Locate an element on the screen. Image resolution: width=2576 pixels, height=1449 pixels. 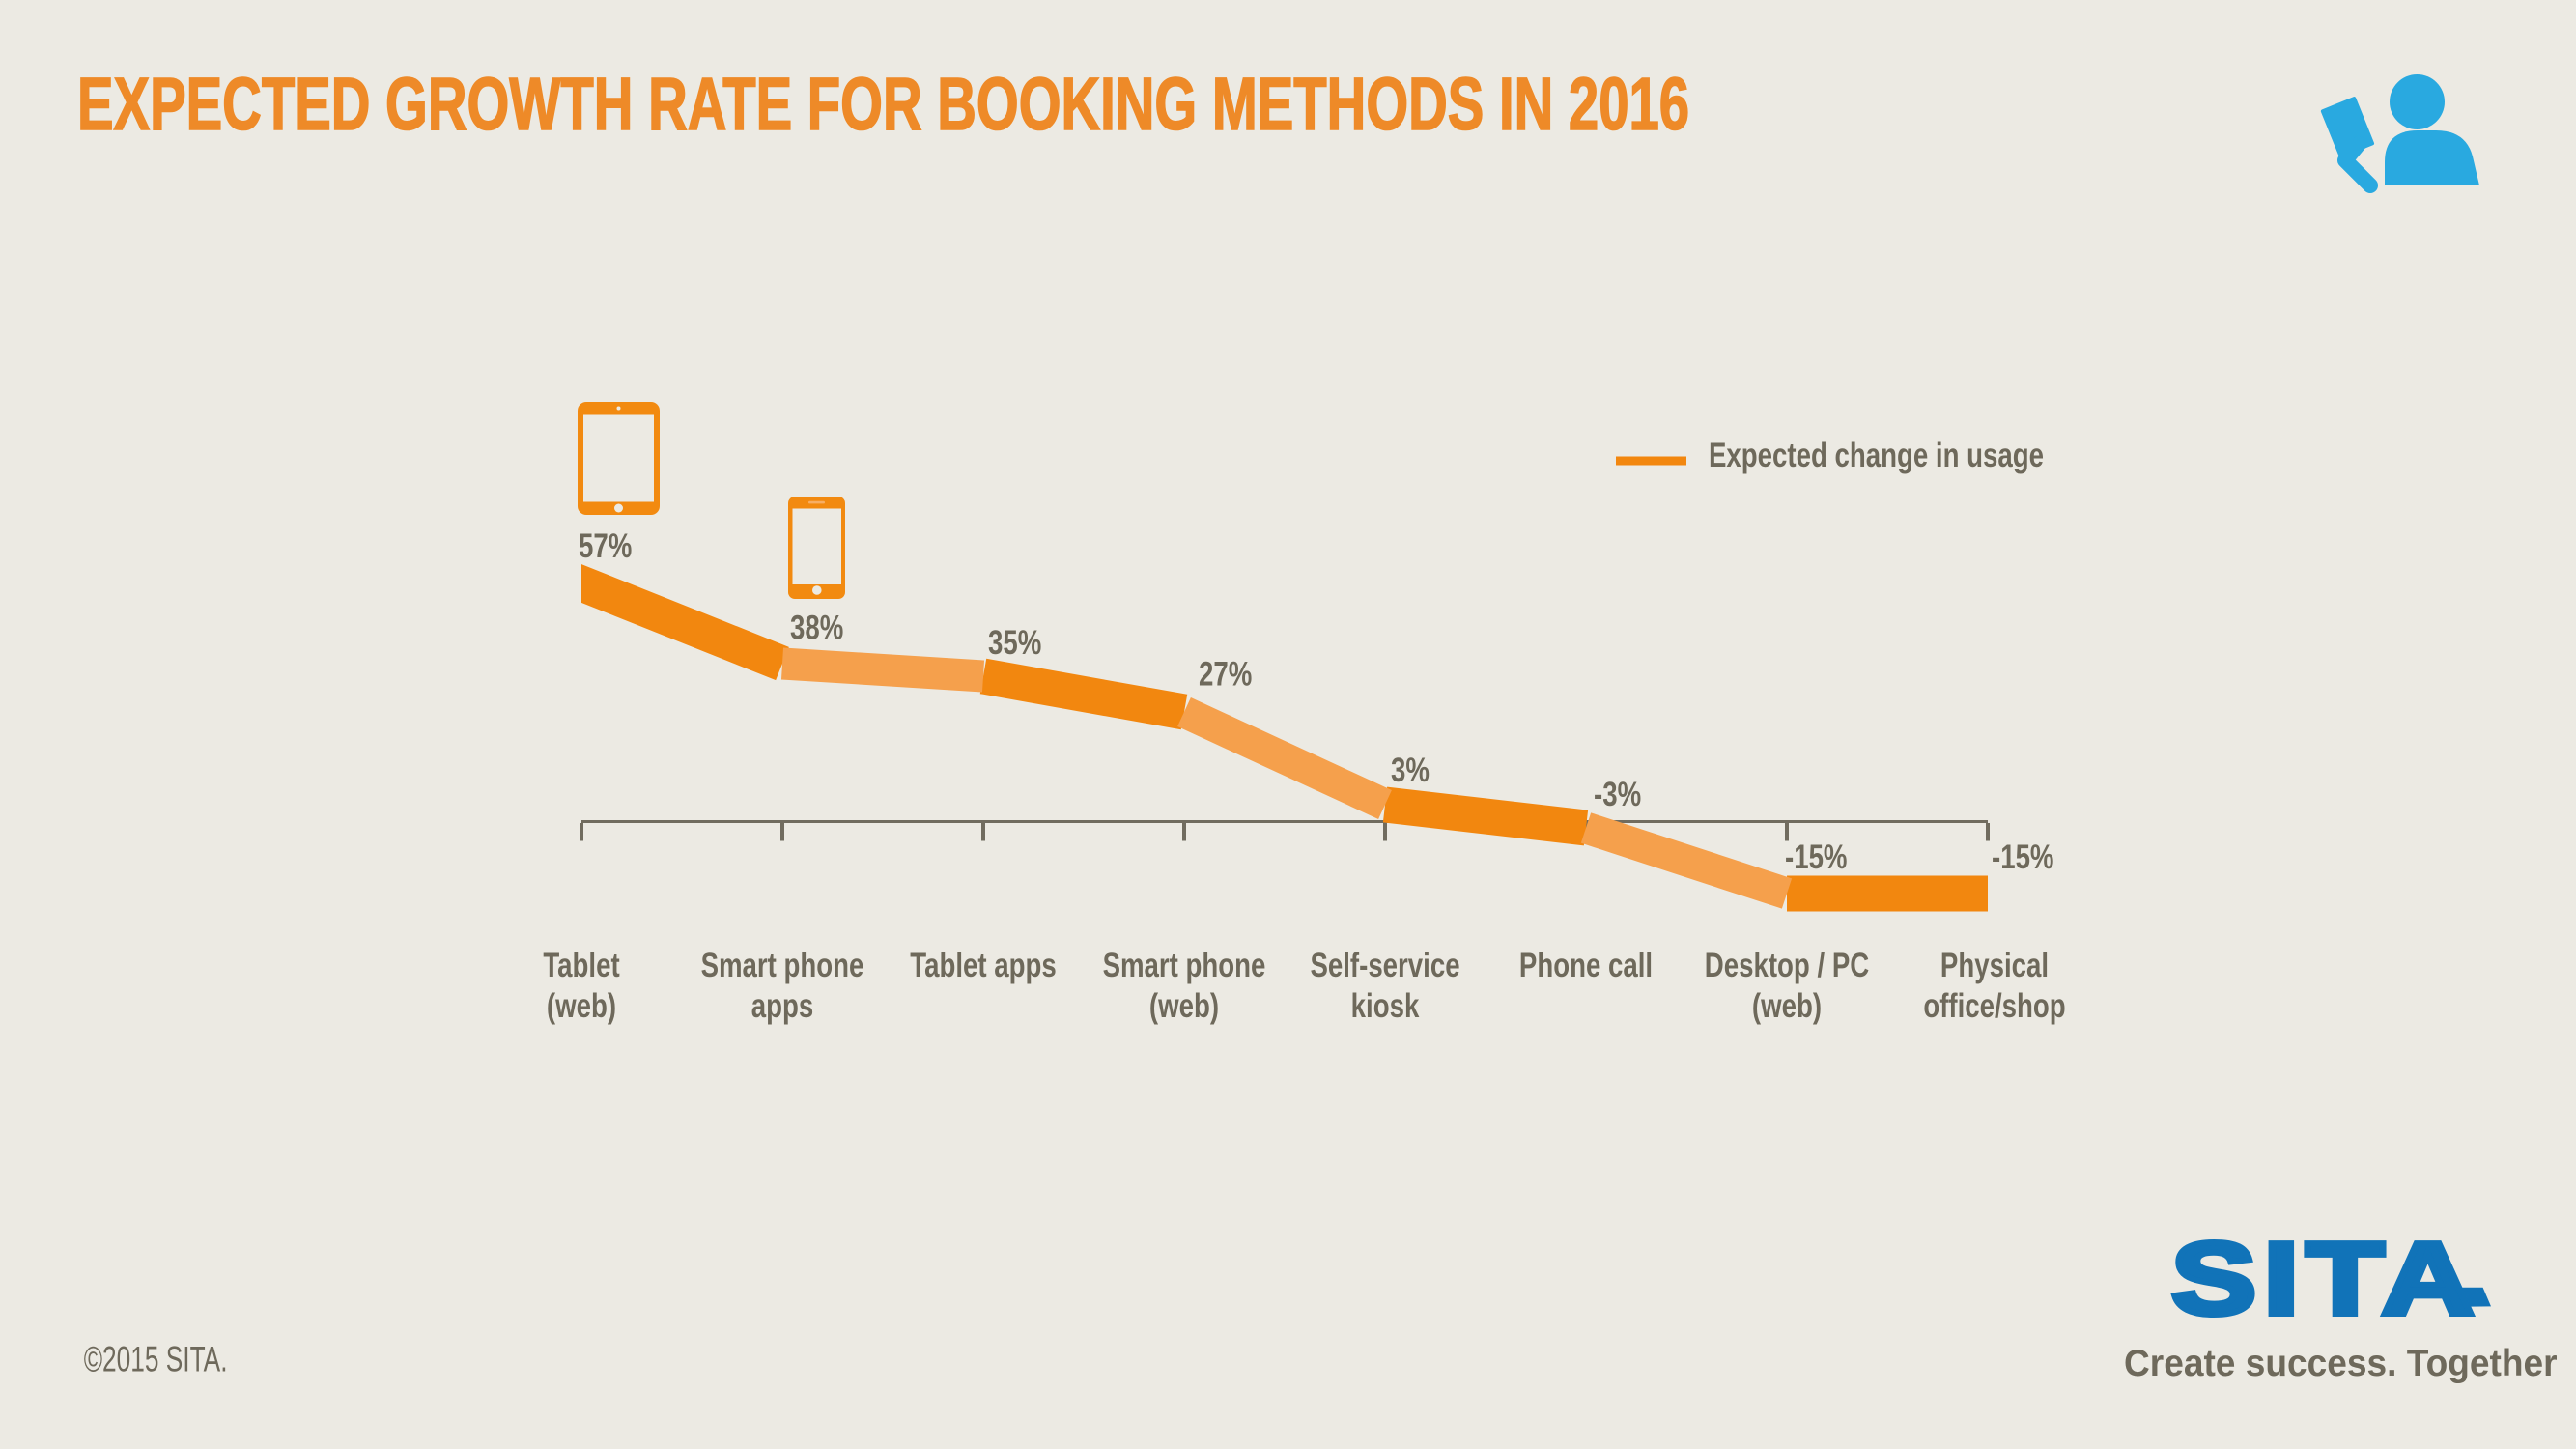
svg-text: Self-service is located at coordinates (1384, 965).